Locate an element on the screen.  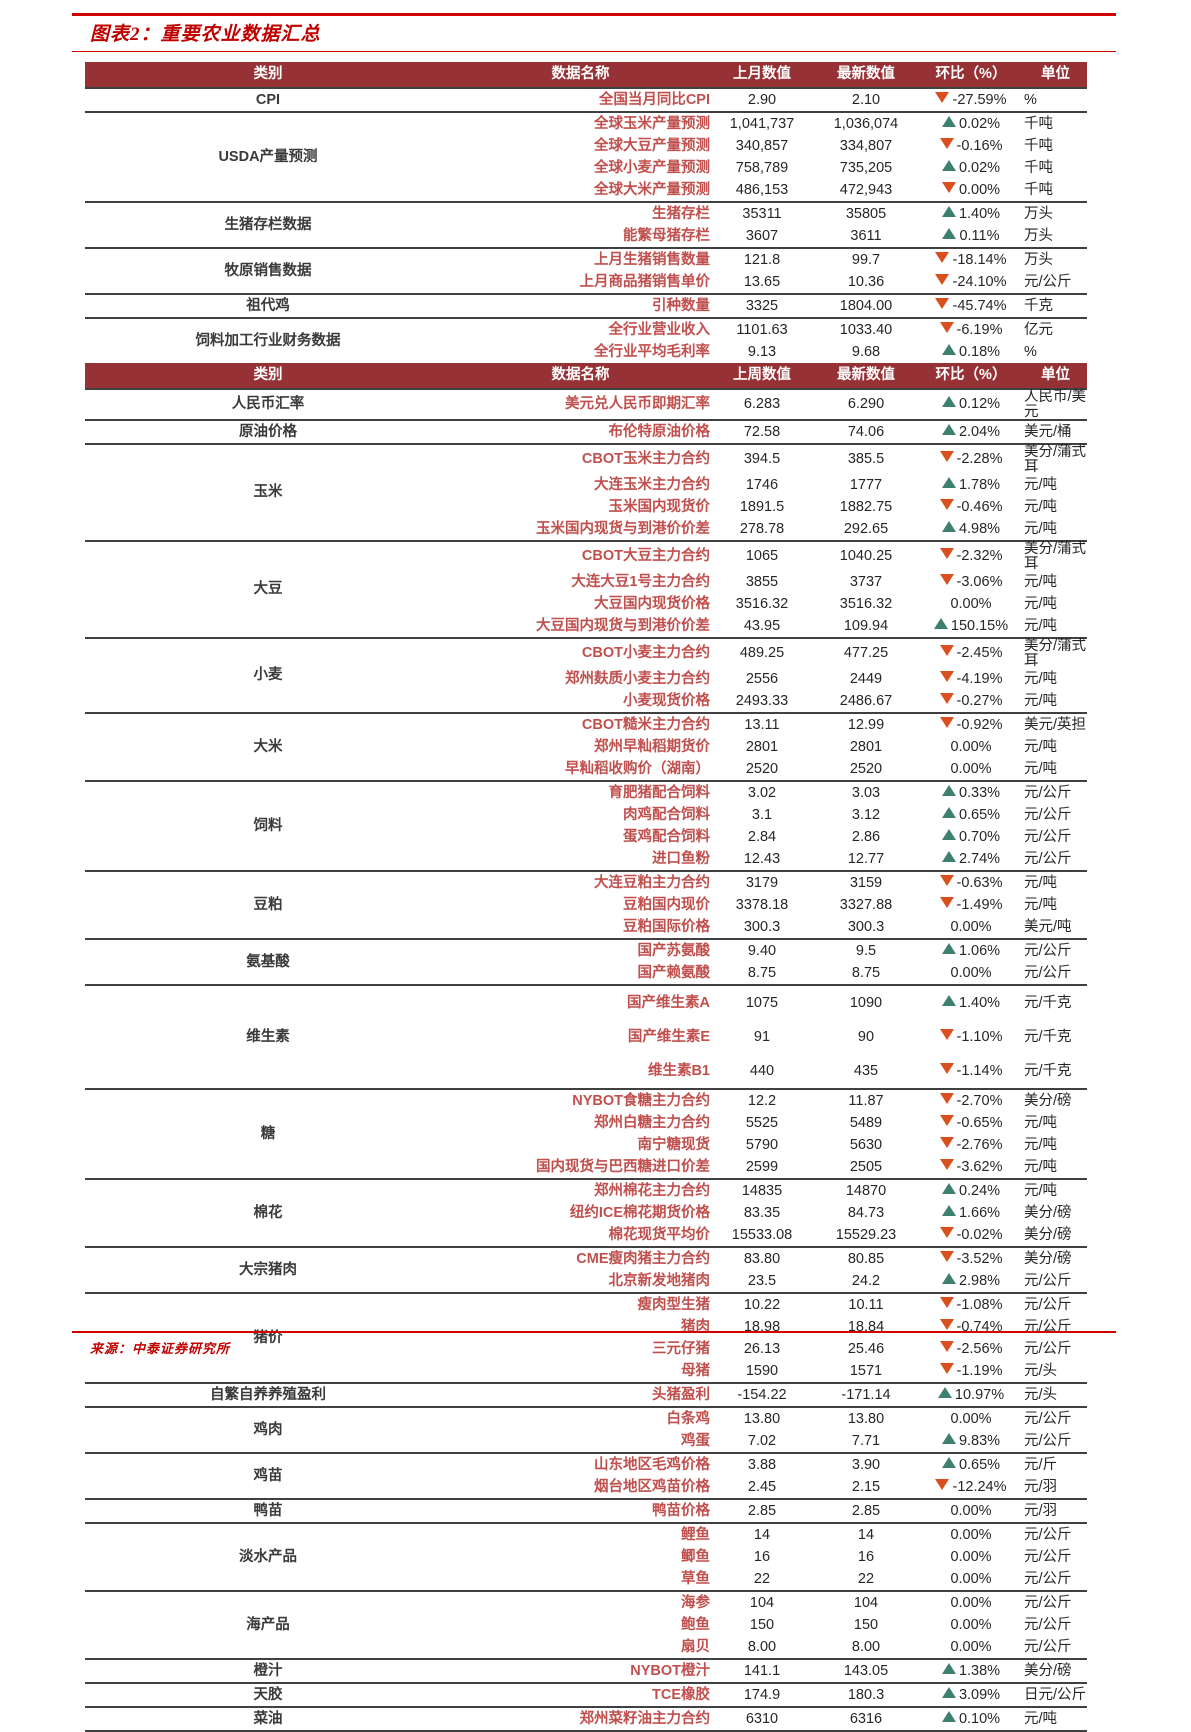
table-row: 大连玉米主力合约 1746 1777 1.78% 元/吨 is located at coordinates (586, 485).